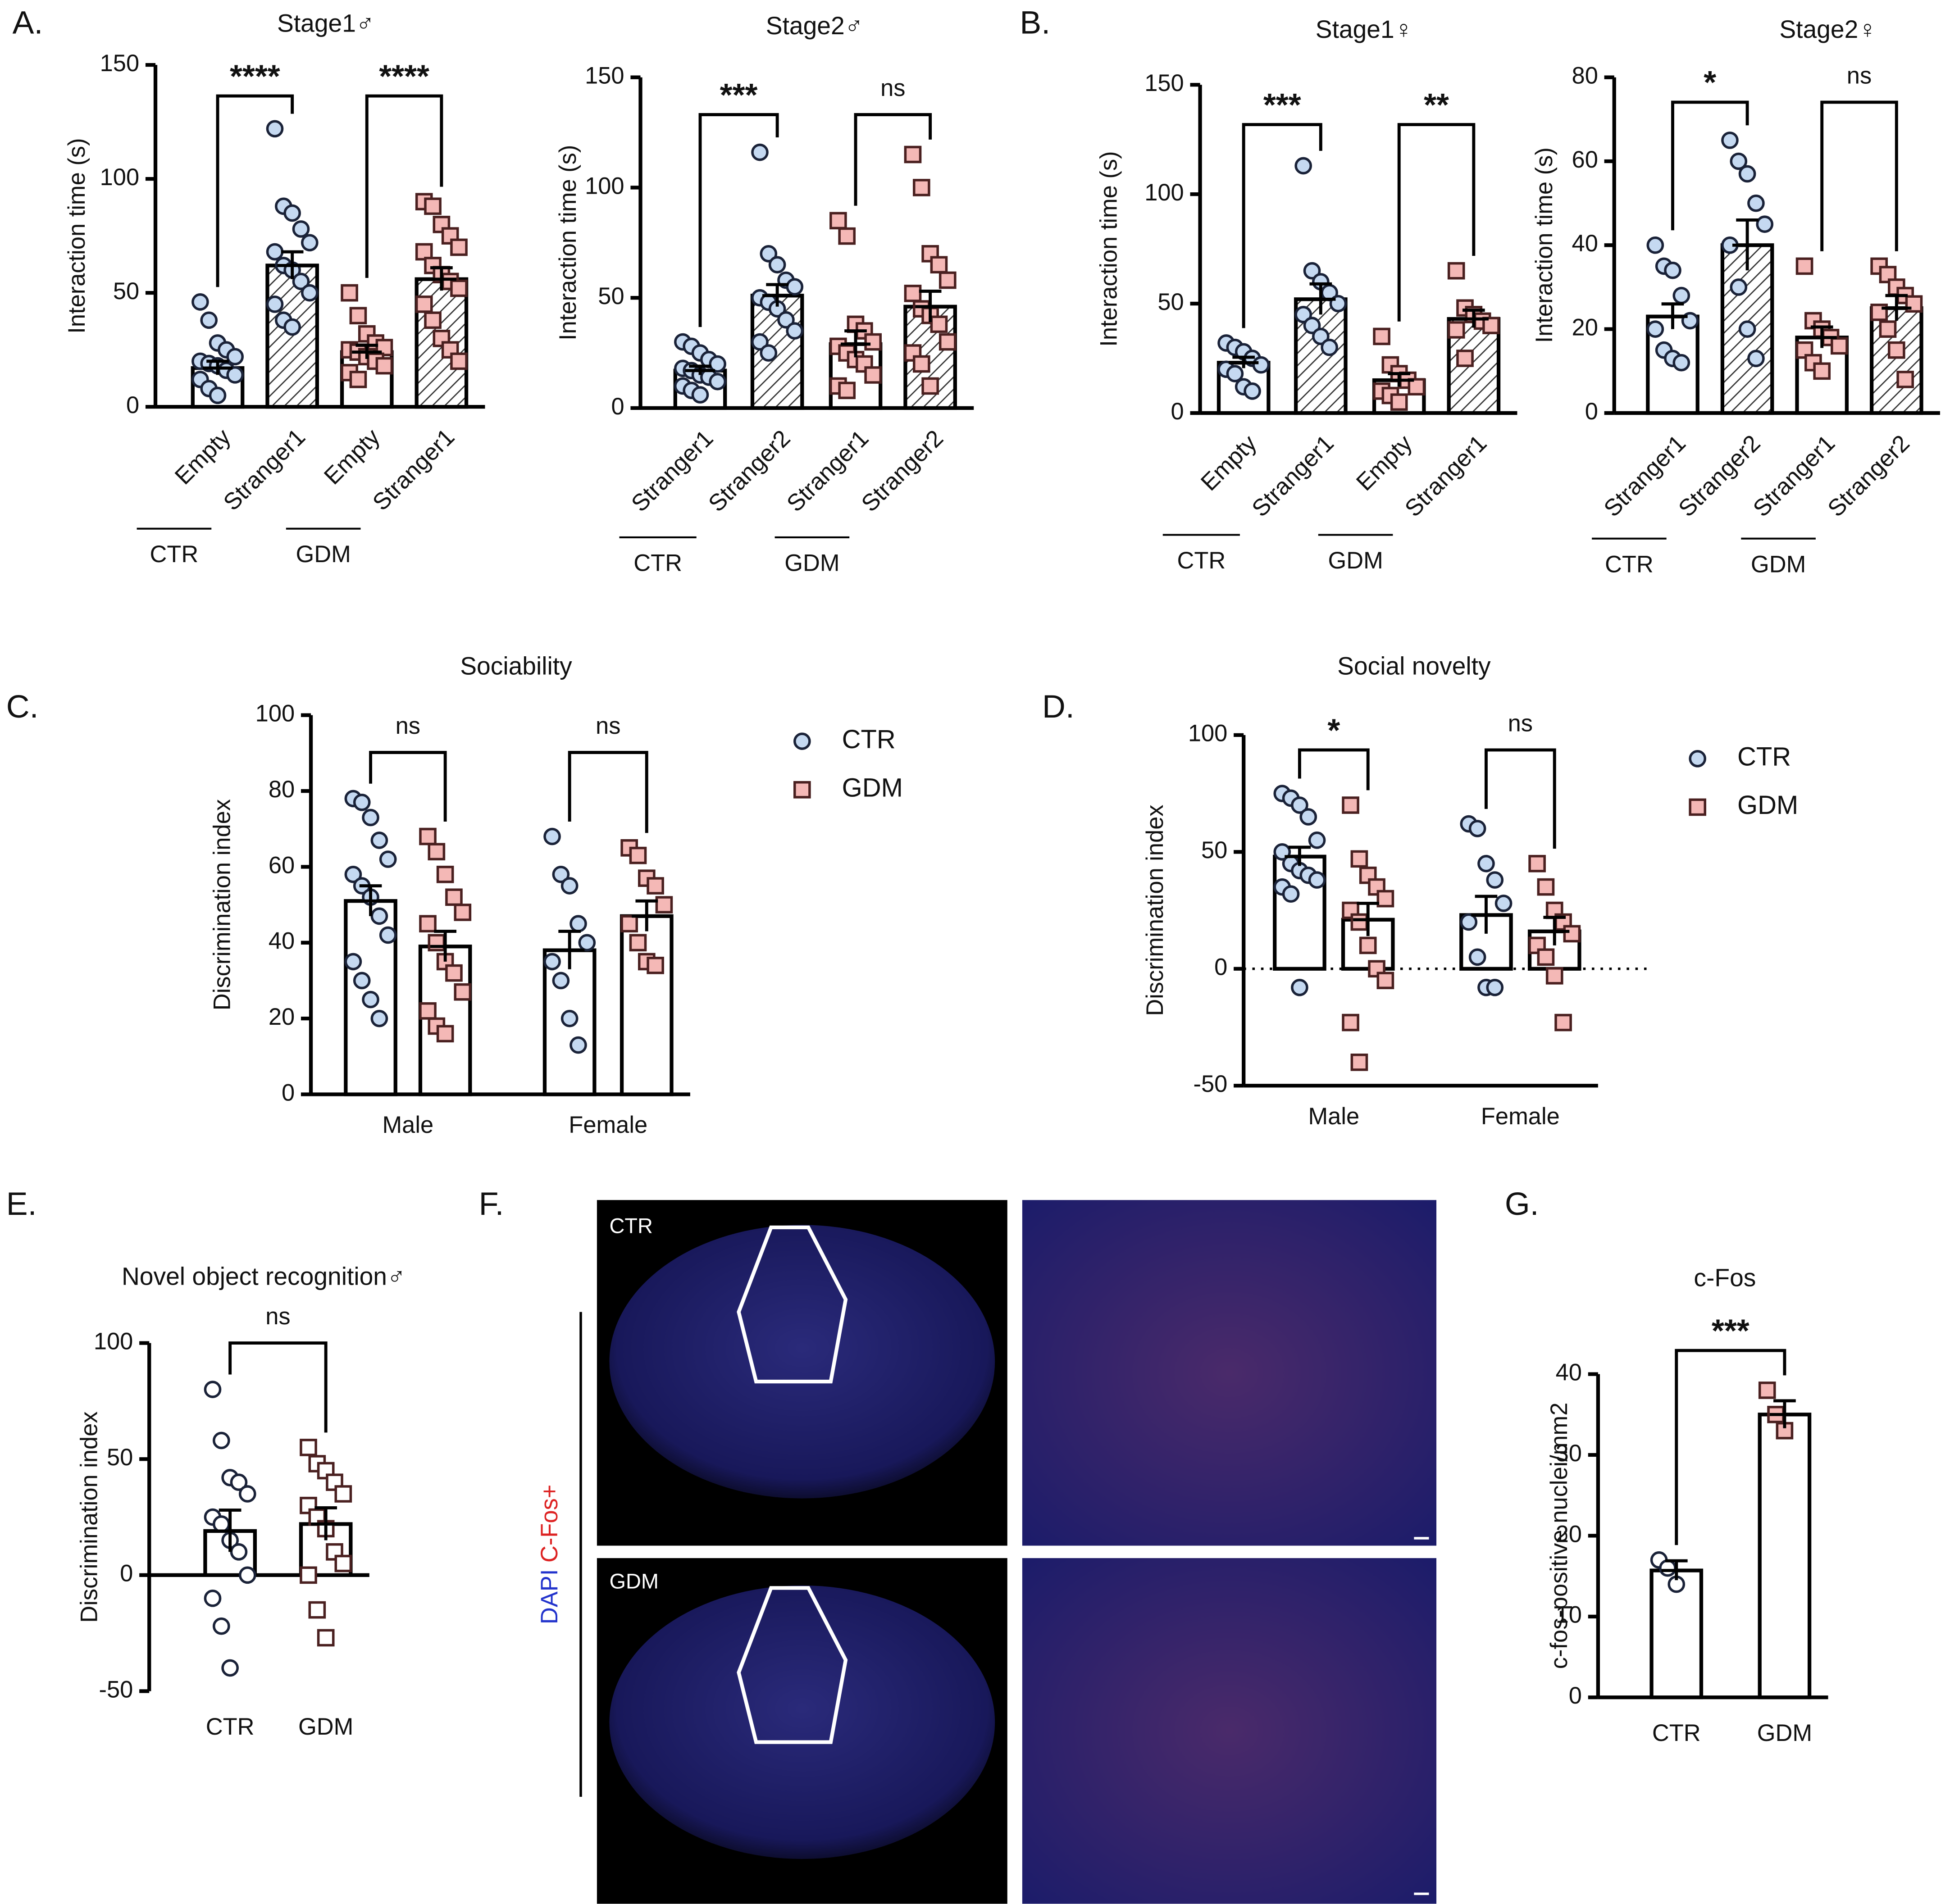 The image size is (1950, 1904). Describe the element at coordinates (1569, 1615) in the screenshot. I see `y-tick-label: 10` at that location.